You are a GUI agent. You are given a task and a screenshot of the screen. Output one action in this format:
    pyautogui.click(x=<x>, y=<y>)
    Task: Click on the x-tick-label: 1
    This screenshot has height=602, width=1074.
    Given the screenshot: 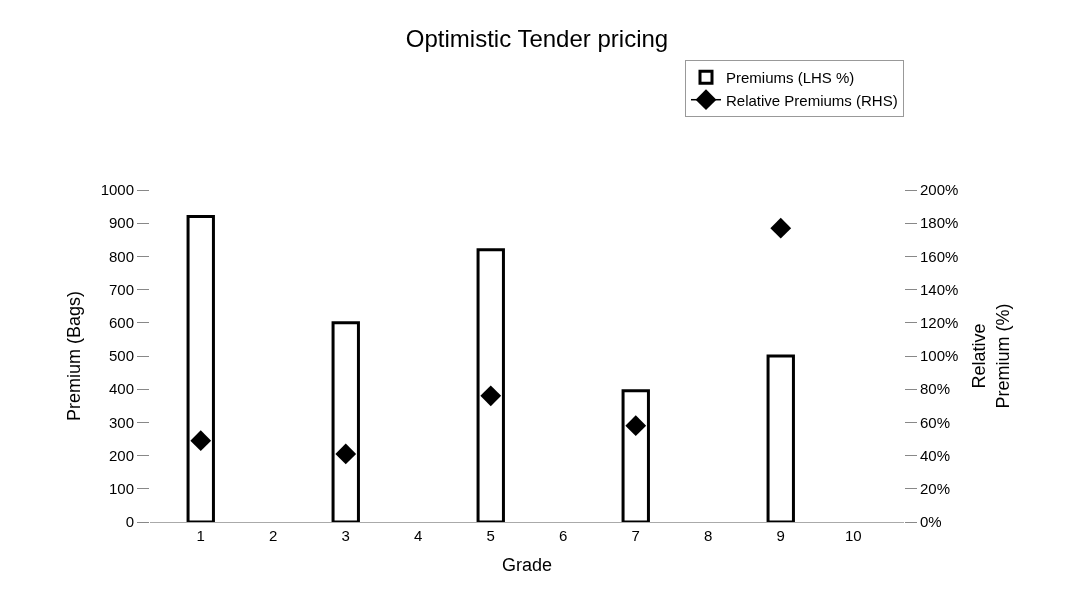 What is the action you would take?
    pyautogui.click(x=200, y=535)
    